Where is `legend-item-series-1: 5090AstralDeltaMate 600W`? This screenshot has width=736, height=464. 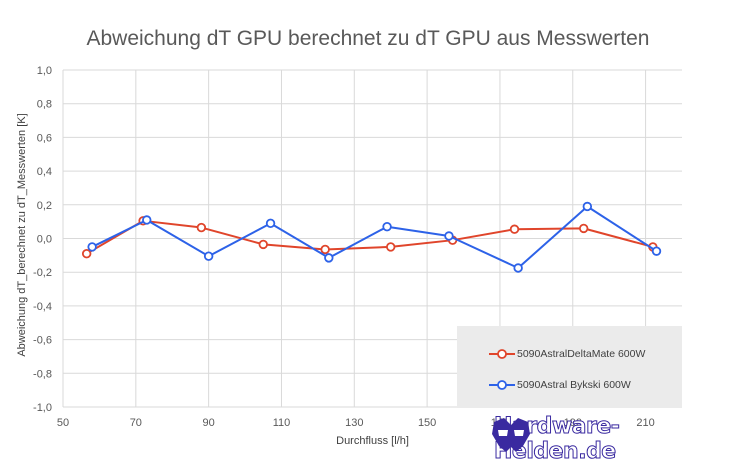 legend-item-series-1: 5090AstralDeltaMate 600W is located at coordinates (567, 354).